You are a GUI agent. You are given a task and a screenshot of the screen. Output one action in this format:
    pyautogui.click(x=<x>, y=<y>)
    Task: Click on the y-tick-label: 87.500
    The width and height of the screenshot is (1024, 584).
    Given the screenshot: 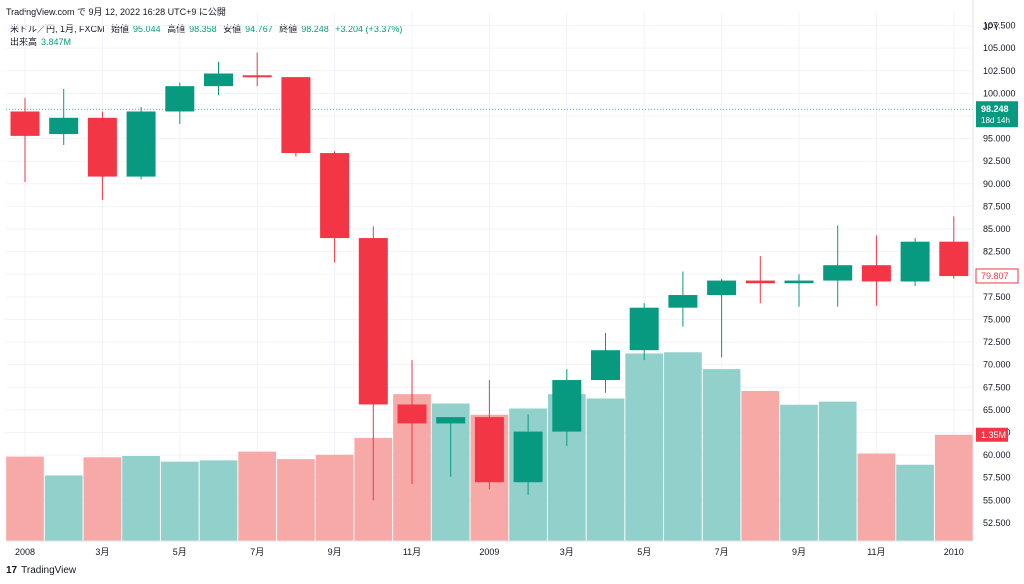 What is the action you would take?
    pyautogui.click(x=997, y=206)
    